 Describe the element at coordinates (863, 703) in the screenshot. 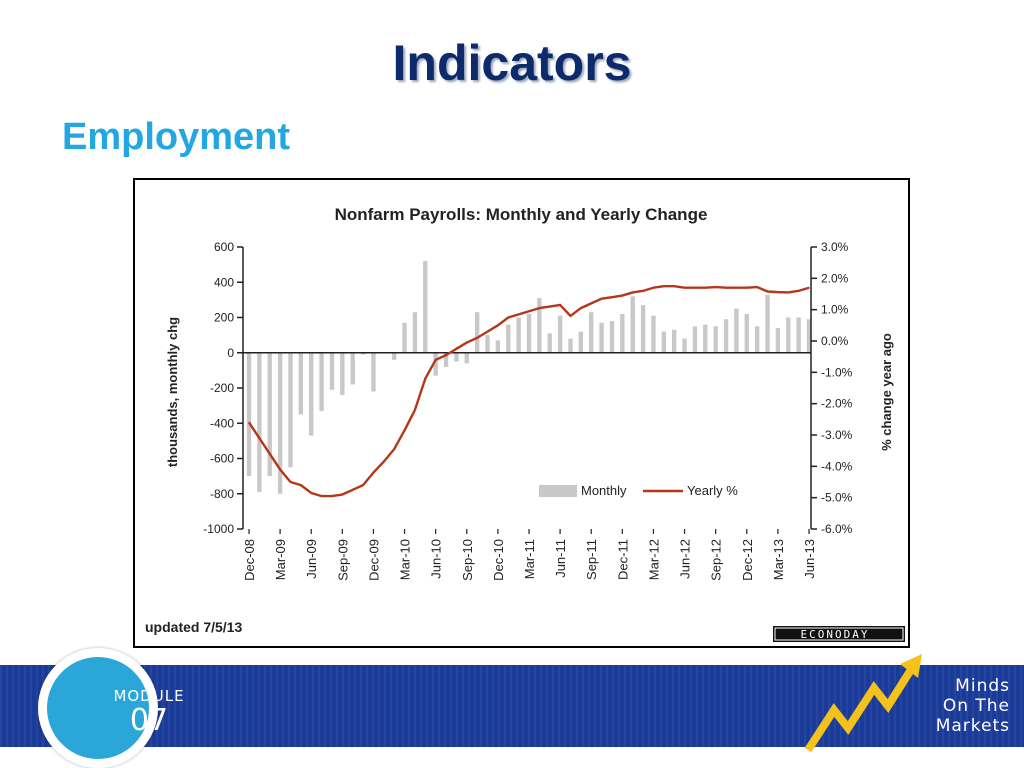

I see `rising-arrow-icon` at that location.